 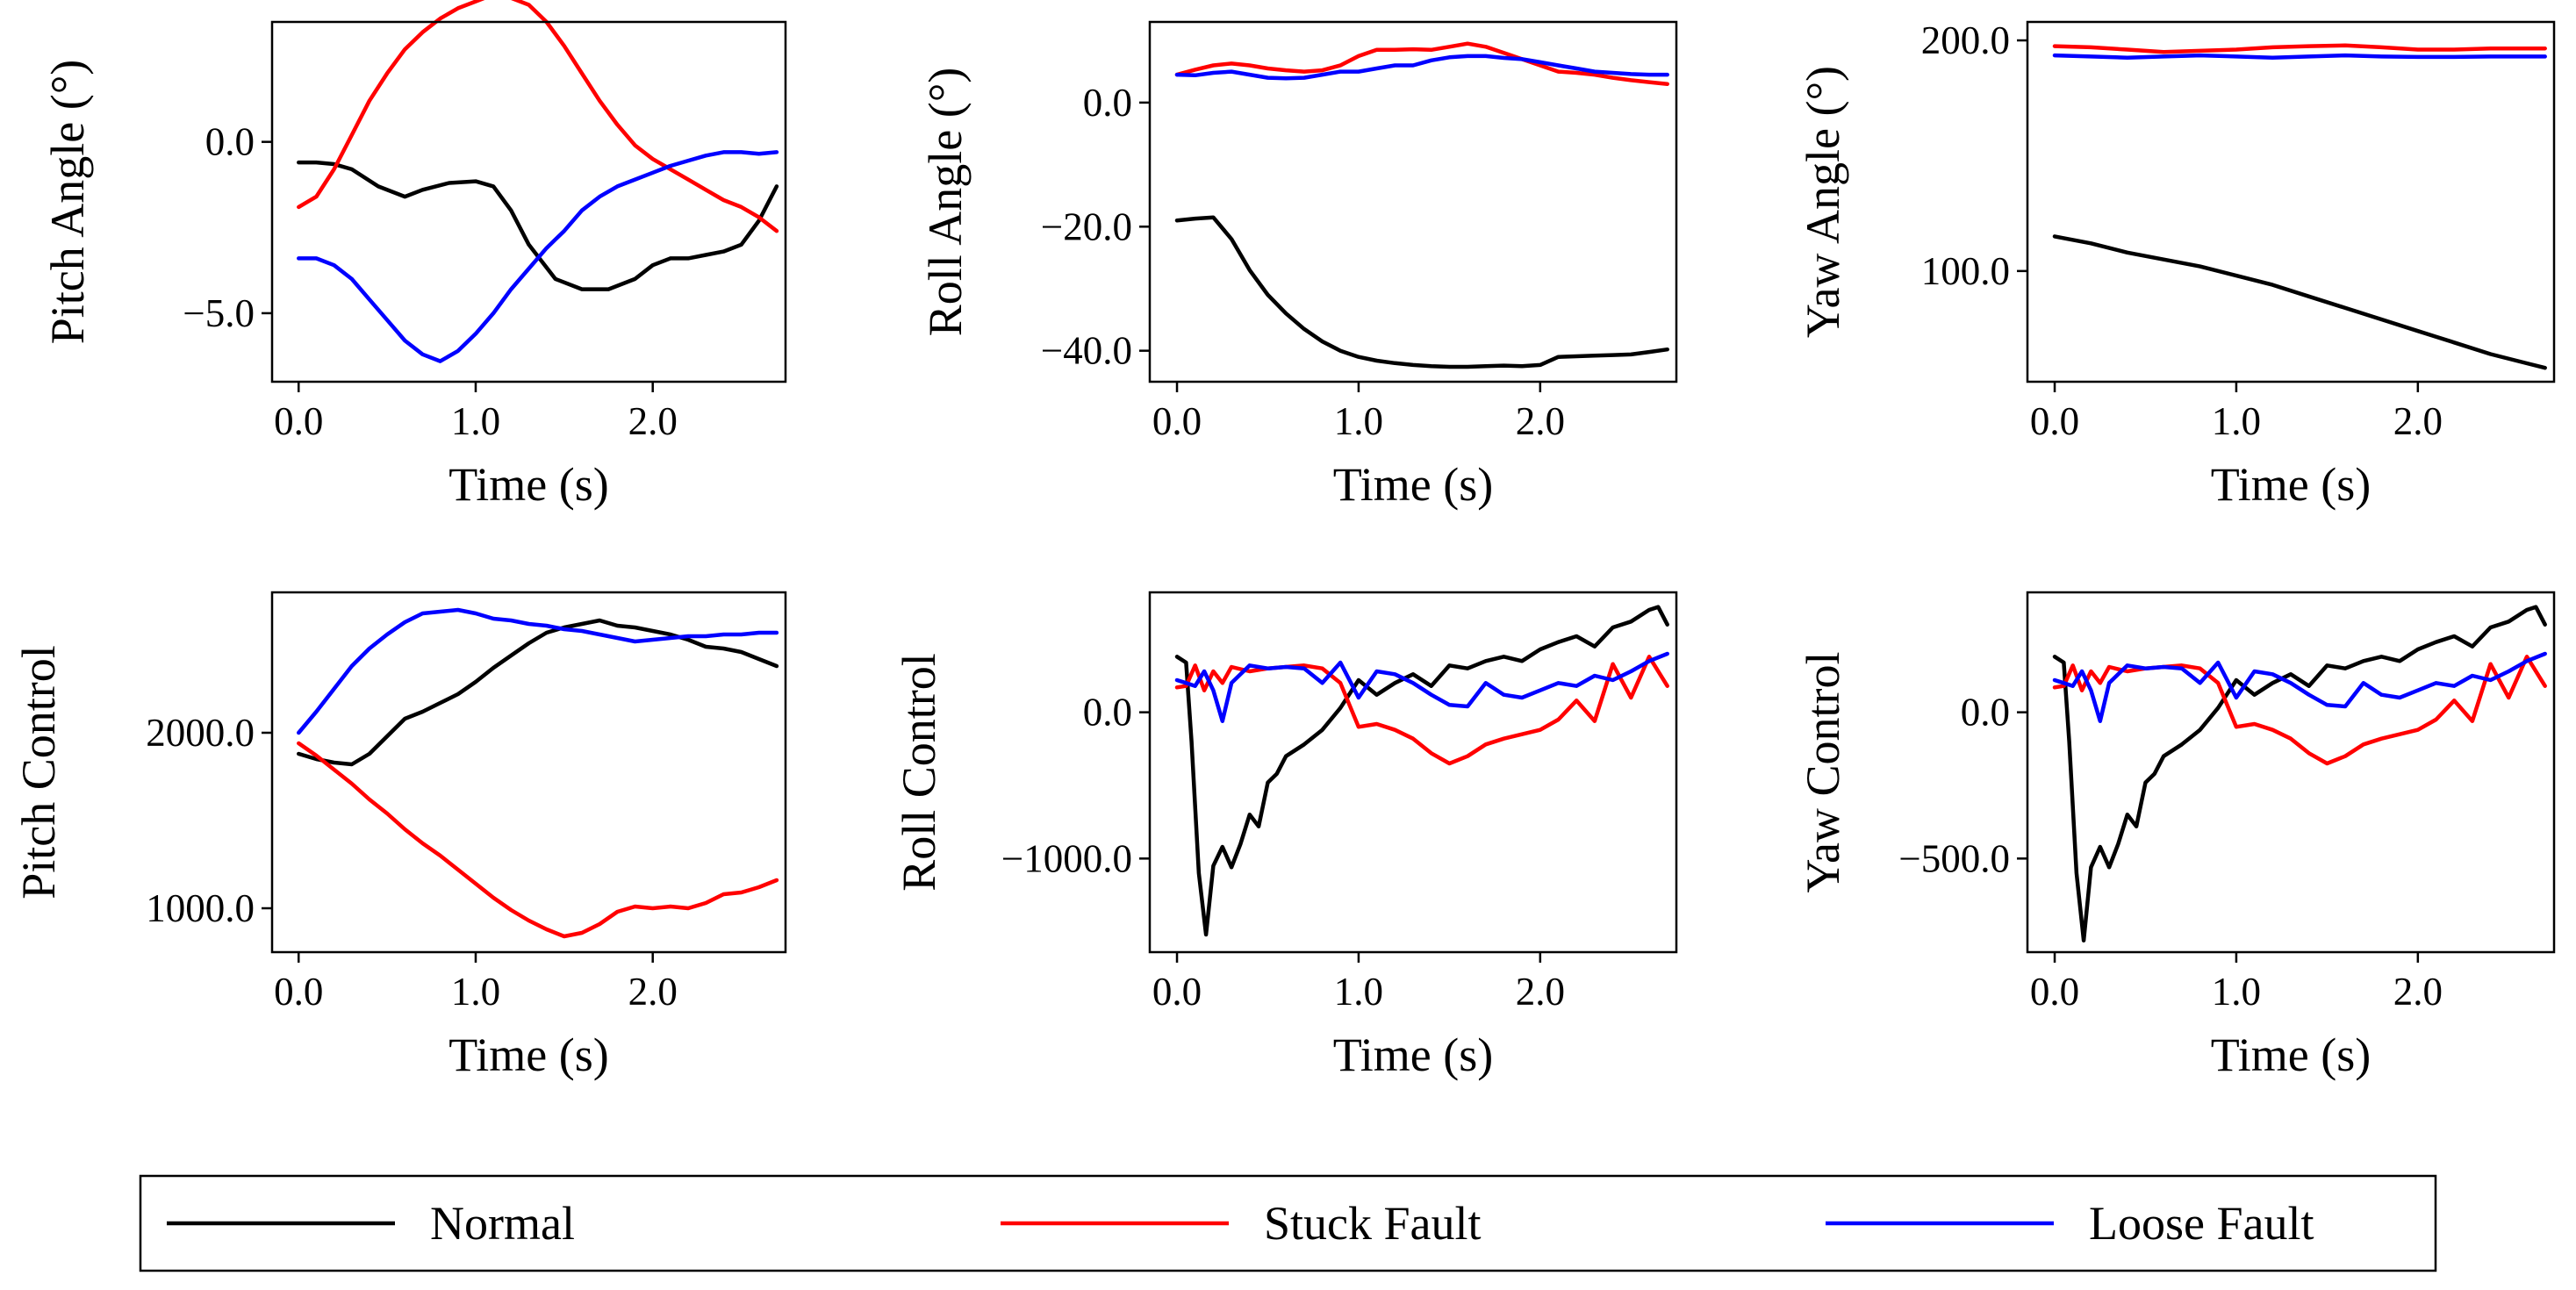 What do you see at coordinates (1087, 351) in the screenshot?
I see `y-tick-label: −40.0` at bounding box center [1087, 351].